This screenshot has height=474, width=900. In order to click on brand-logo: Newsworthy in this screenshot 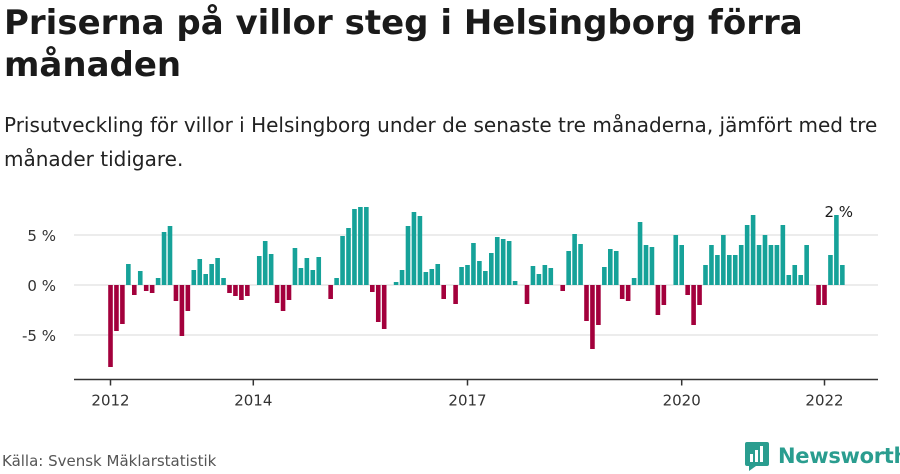, I will do `click(822, 456)`.